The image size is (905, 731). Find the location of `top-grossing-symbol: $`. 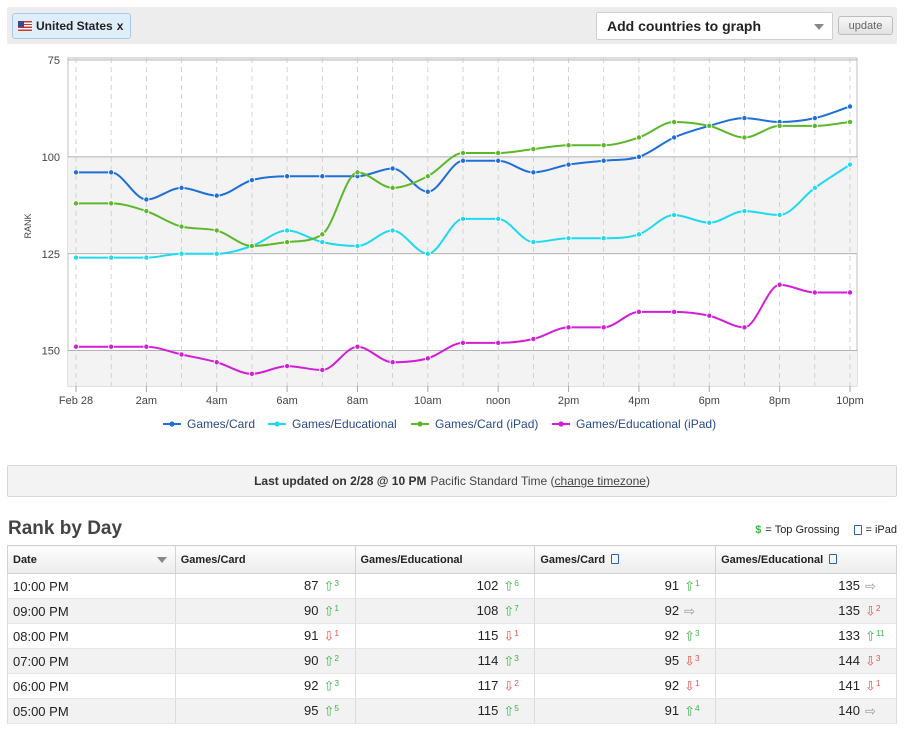

top-grossing-symbol: $ is located at coordinates (758, 530).